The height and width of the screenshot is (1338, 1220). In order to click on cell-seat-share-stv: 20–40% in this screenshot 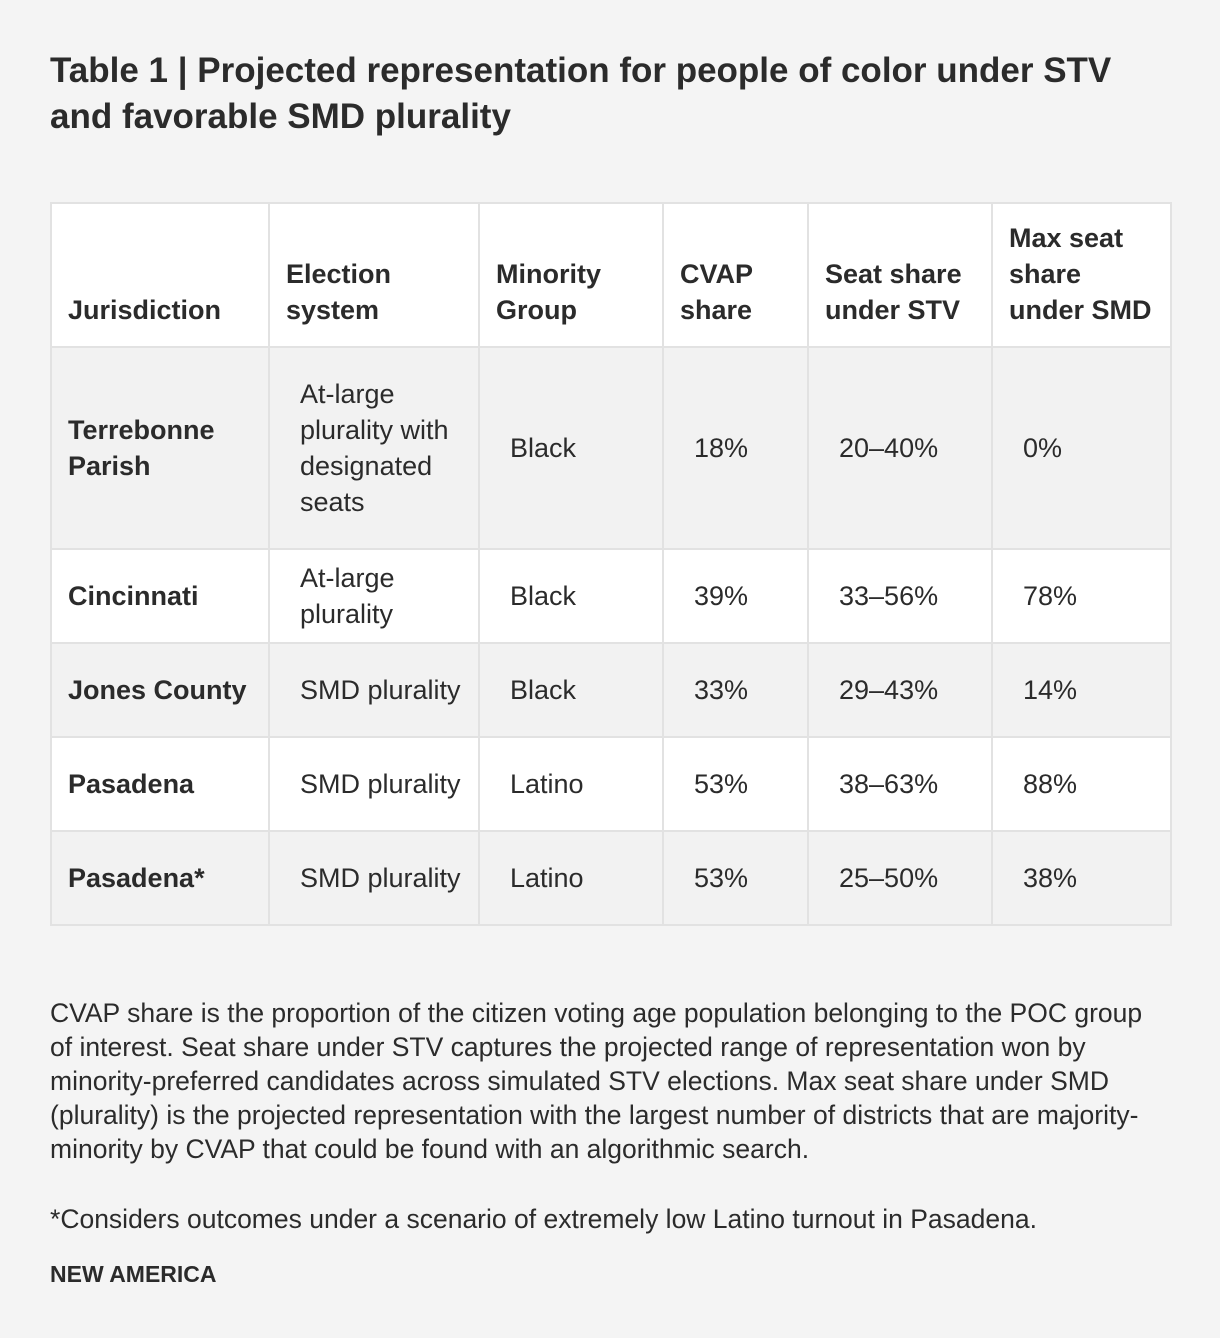, I will do `click(900, 448)`.